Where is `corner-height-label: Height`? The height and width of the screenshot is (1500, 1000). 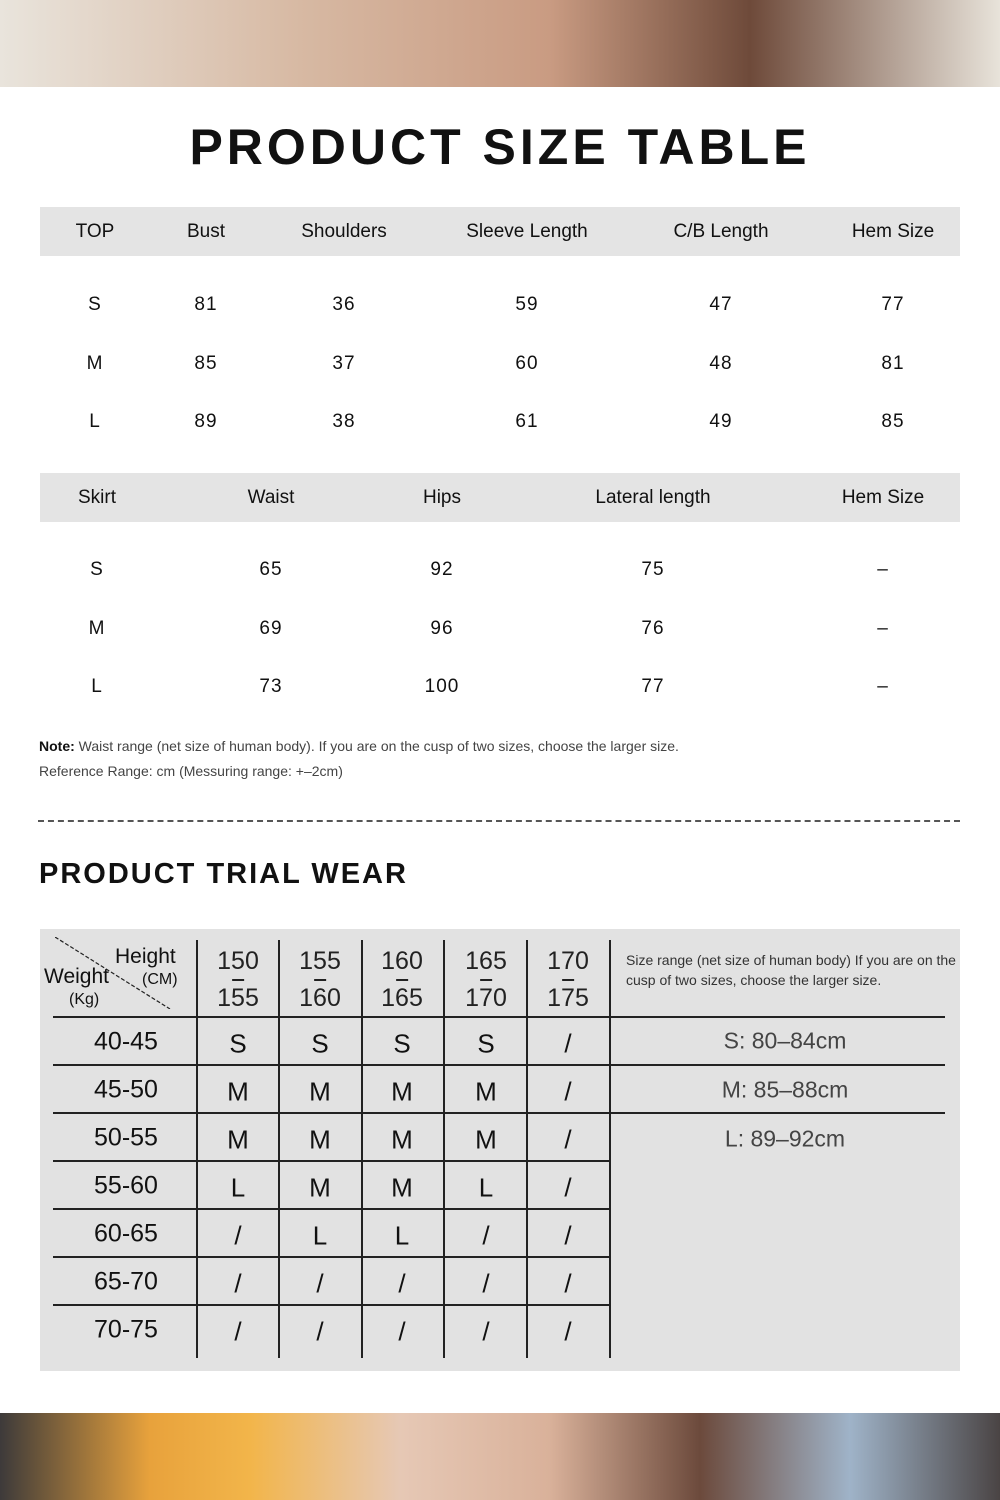 corner-height-label: Height is located at coordinates (145, 956).